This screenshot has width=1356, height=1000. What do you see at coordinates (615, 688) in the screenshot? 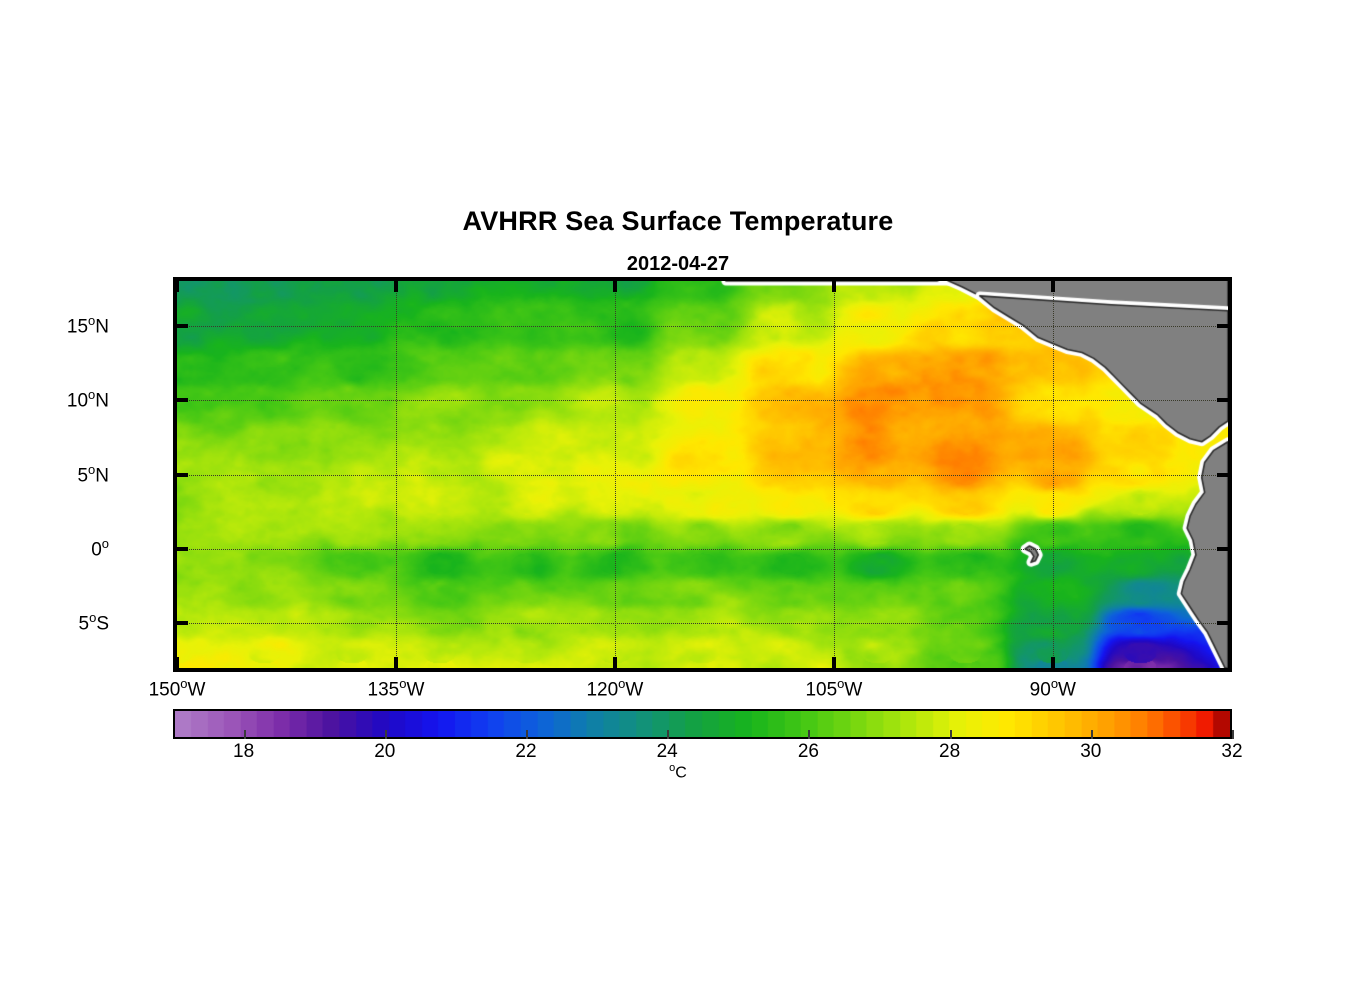
I see `x-axis-tick-label: 120oW` at bounding box center [615, 688].